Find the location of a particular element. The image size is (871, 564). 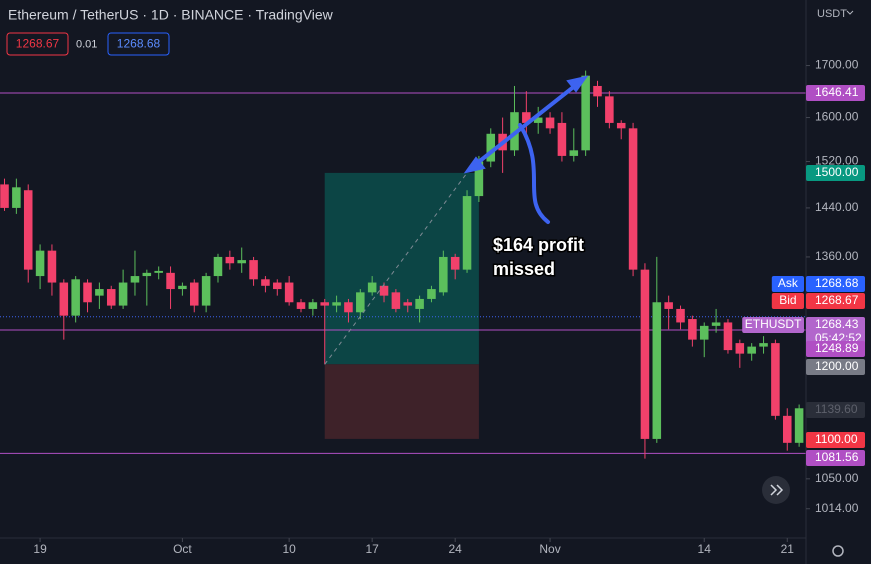

price-label-text: 1081.56 is located at coordinates (837, 457).